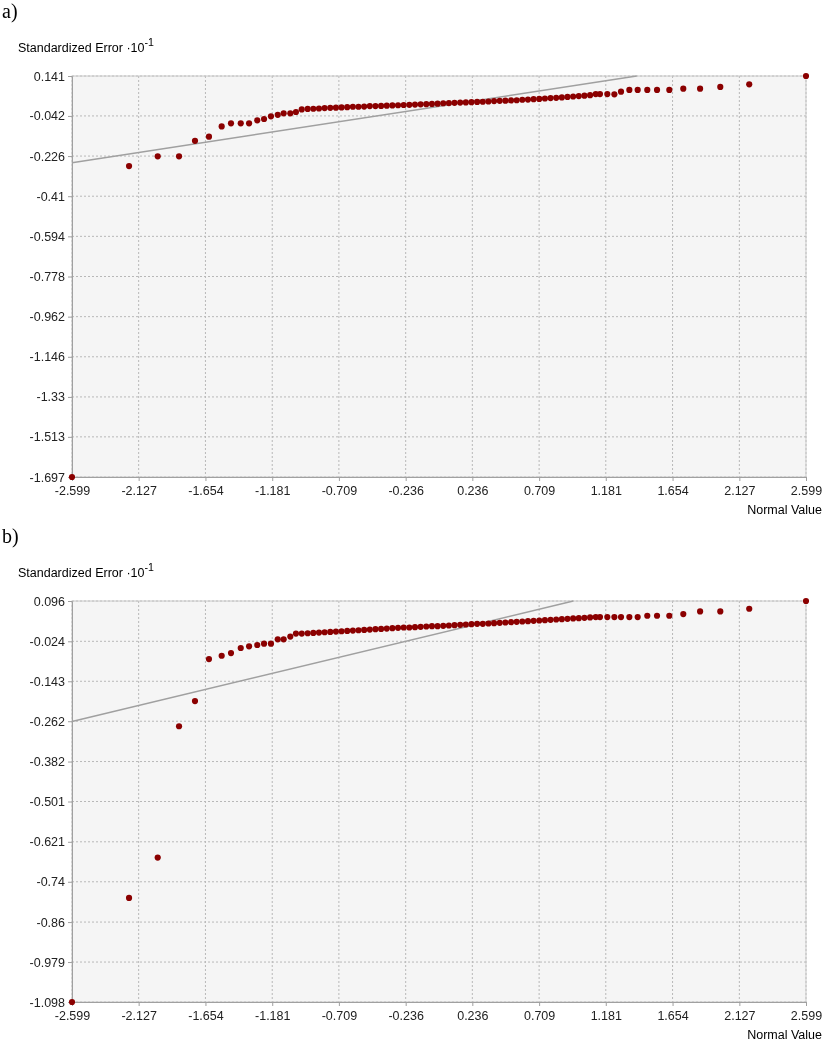 The height and width of the screenshot is (1050, 825). What do you see at coordinates (47, 116) in the screenshot?
I see `y-tick-label: -0.042` at bounding box center [47, 116].